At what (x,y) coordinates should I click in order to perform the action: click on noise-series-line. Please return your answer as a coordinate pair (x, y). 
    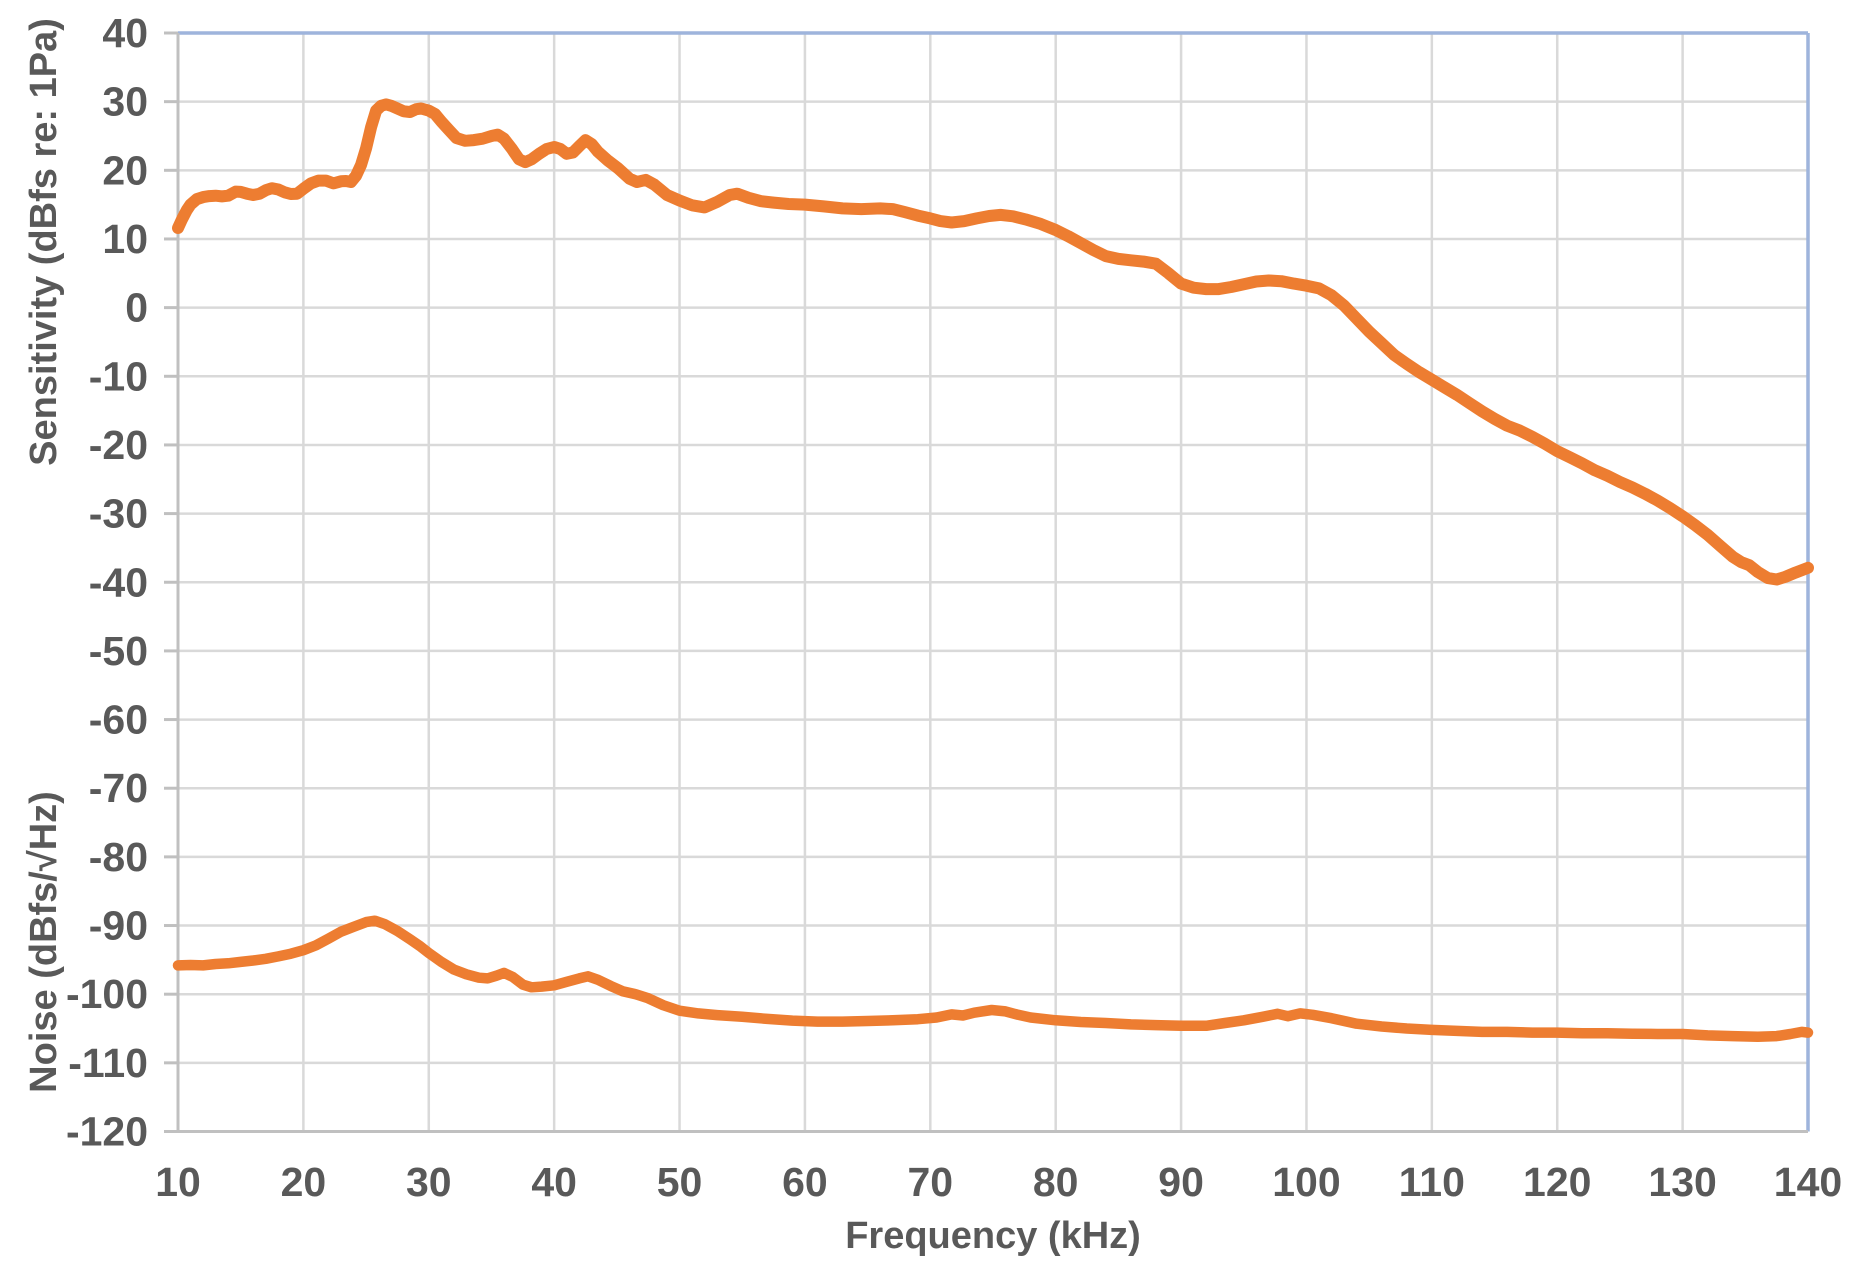
    Looking at the image, I should click on (993, 979).